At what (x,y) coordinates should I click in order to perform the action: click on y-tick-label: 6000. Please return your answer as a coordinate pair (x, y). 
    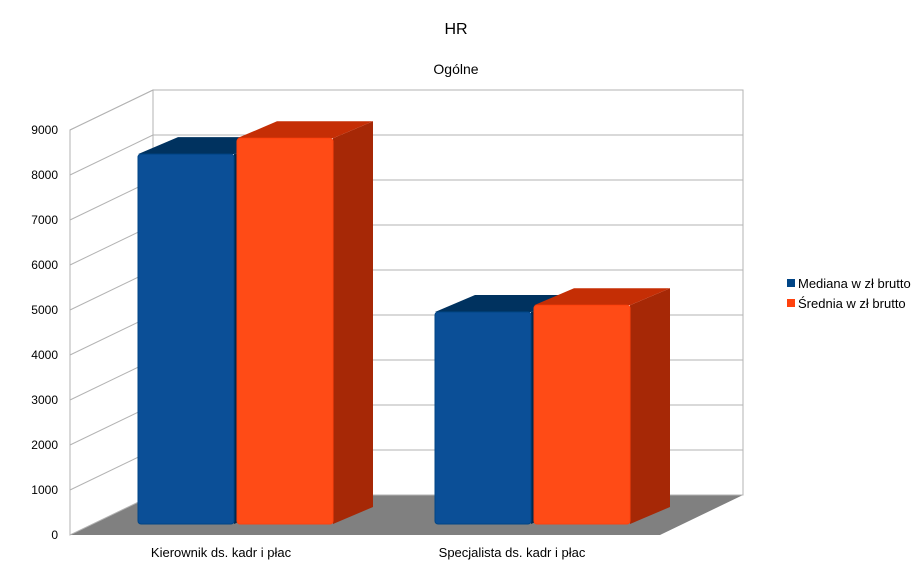
    Looking at the image, I should click on (44, 265).